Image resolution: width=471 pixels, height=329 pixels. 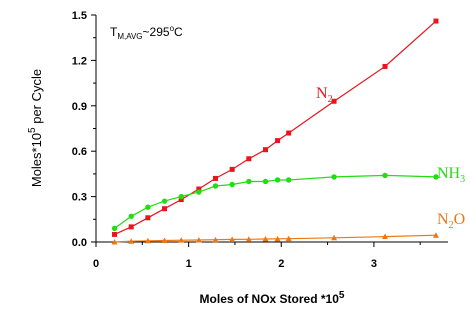 I want to click on x-tick-label: 2, so click(x=281, y=264).